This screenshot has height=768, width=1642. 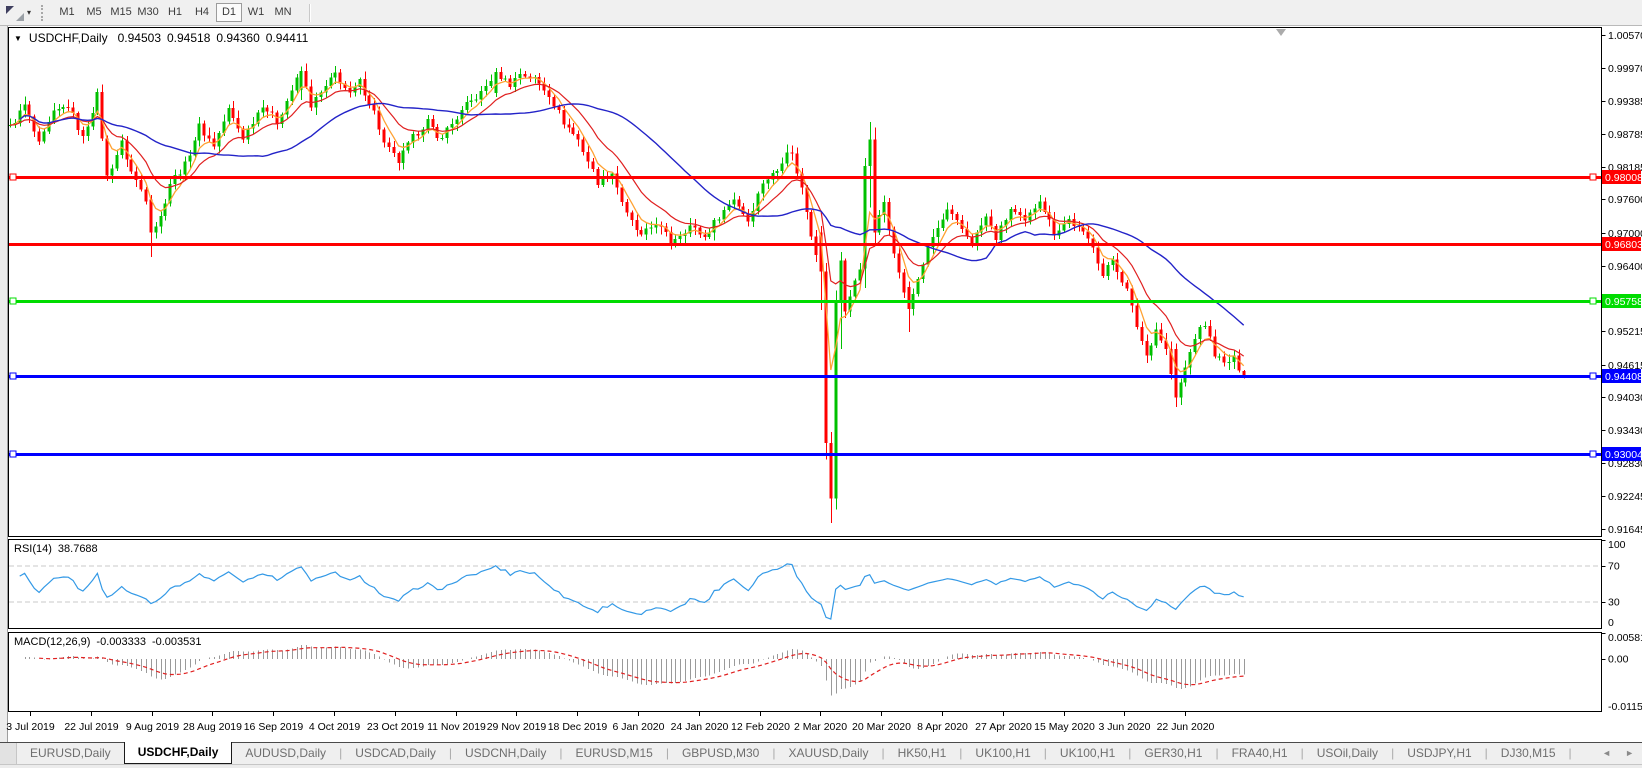 I want to click on svg-text: 24 Jan 2020, so click(x=700, y=727).